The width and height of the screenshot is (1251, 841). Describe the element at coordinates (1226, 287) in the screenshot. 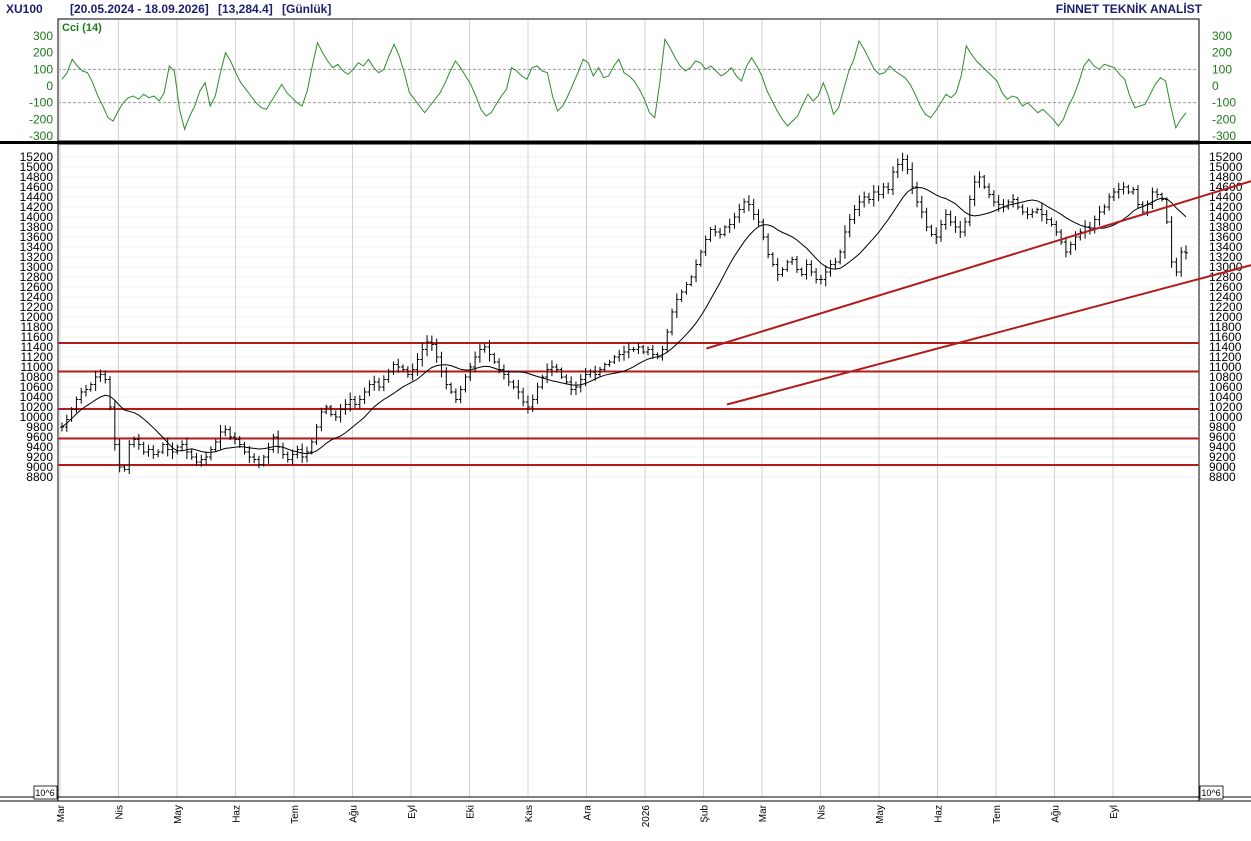

I see `price-tick-label-right: 12600` at that location.